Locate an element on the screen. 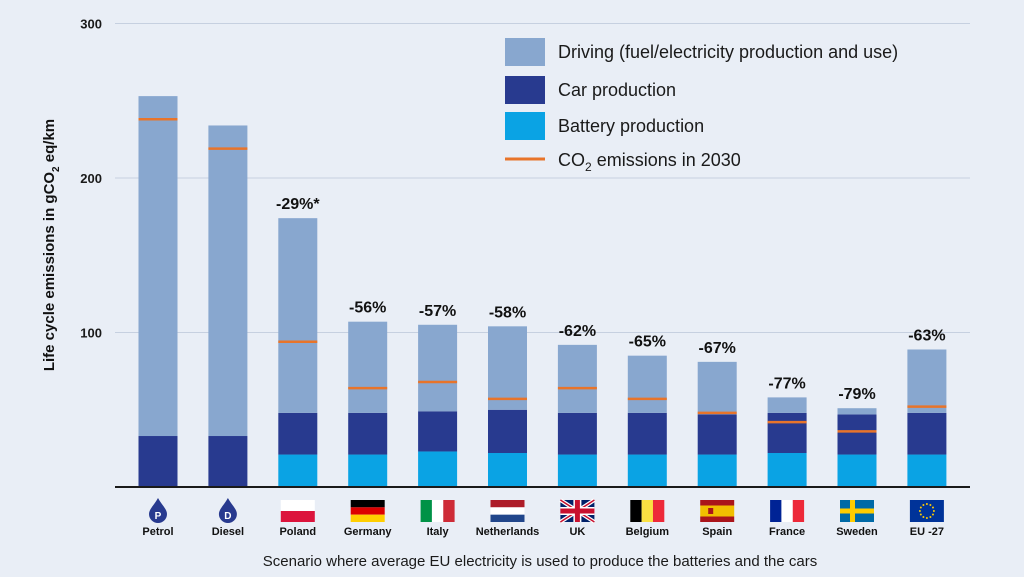  diesel-drop-icon: D is located at coordinates (227, 510).